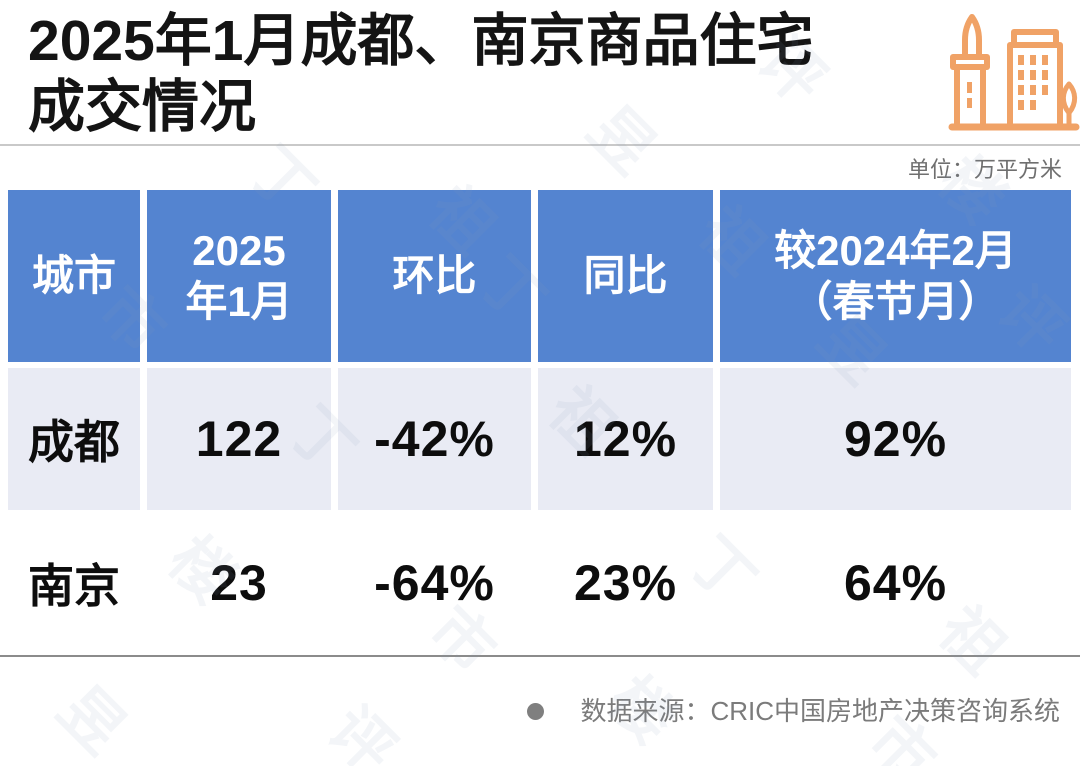 The height and width of the screenshot is (766, 1080). I want to click on footer: 数据来源：CRIC中国房地产决策咨询系统, so click(793, 711).